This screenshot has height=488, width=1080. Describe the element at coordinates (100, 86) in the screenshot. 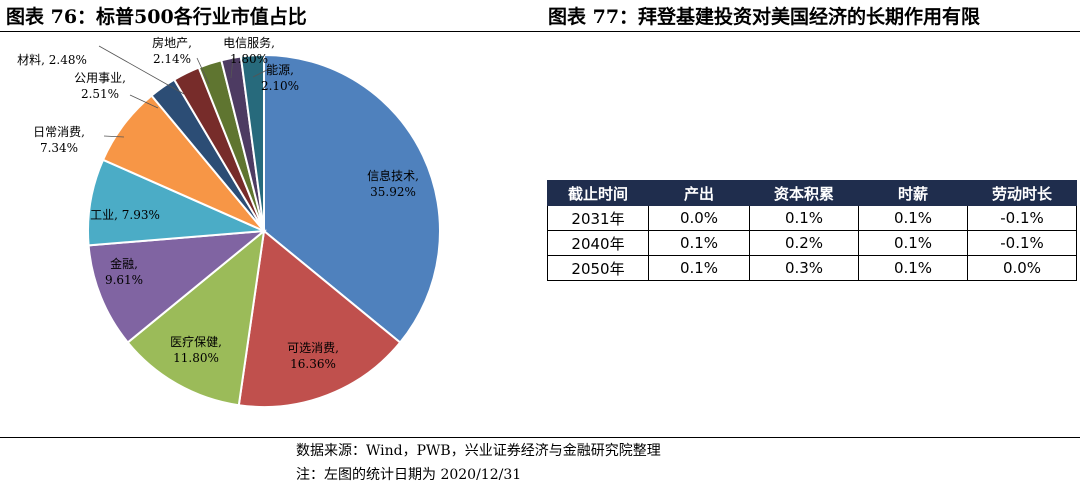

I see `pie-label: 公用事业, 2.51%` at that location.